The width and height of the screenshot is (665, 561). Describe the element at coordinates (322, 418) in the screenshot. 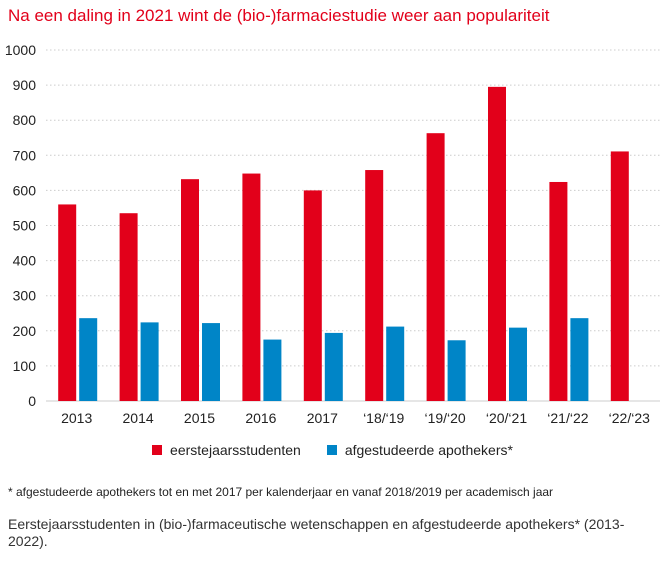

I see `x-tick-label: 2017` at that location.